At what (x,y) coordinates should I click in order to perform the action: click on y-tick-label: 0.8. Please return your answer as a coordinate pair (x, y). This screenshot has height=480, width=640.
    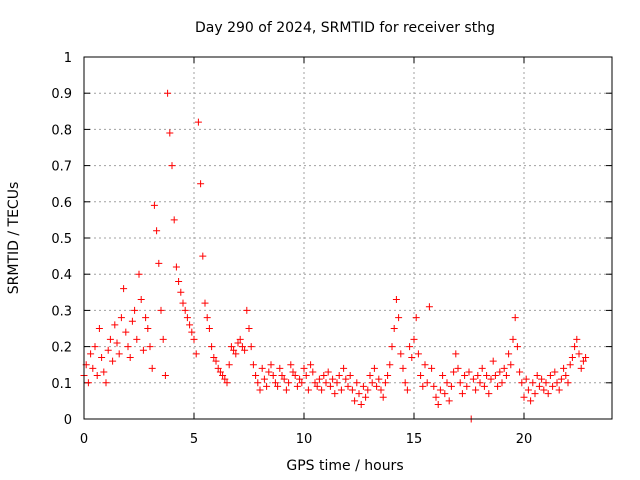
    Looking at the image, I should click on (61, 130).